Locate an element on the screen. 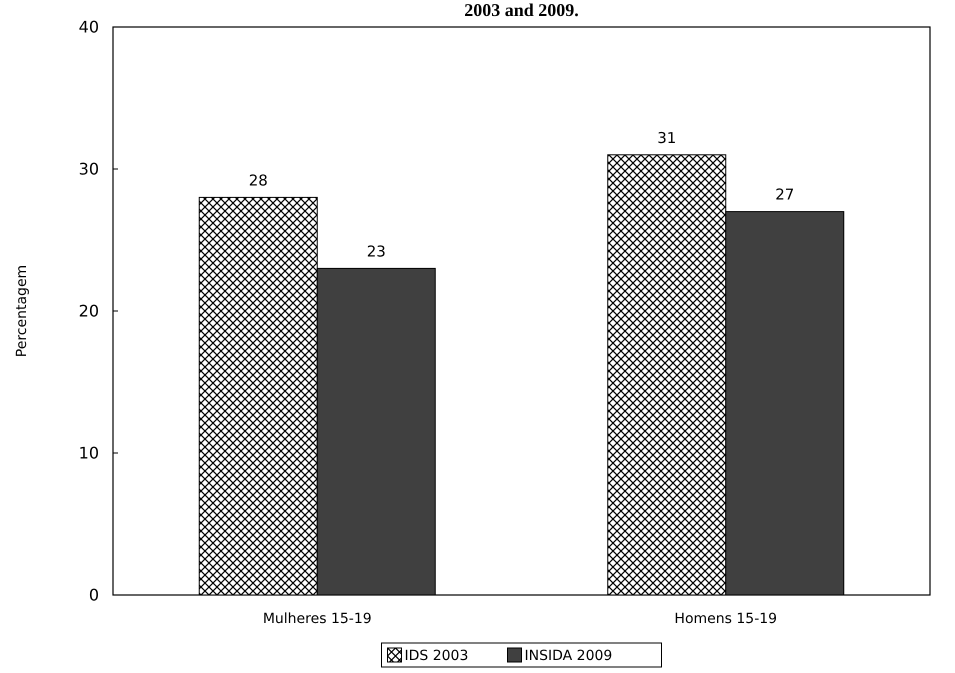  legend-label: IDS 2003 is located at coordinates (436, 656).